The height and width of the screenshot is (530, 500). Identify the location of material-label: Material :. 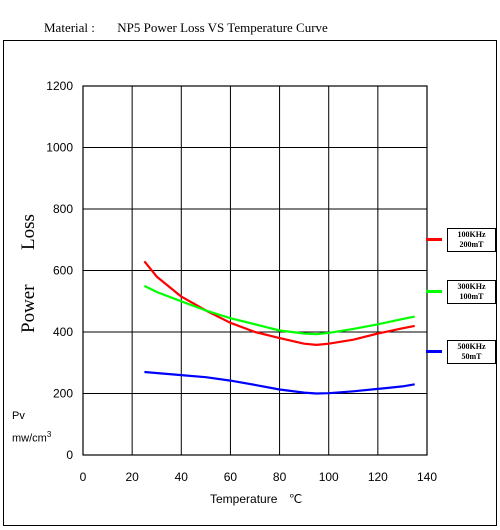
(69, 27).